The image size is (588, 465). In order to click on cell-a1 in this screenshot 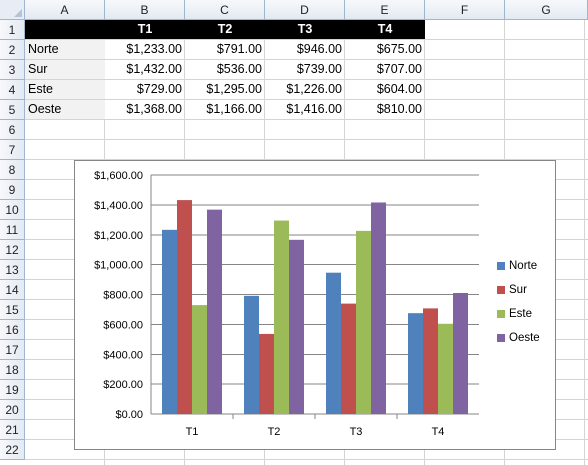, I will do `click(65, 29)`.